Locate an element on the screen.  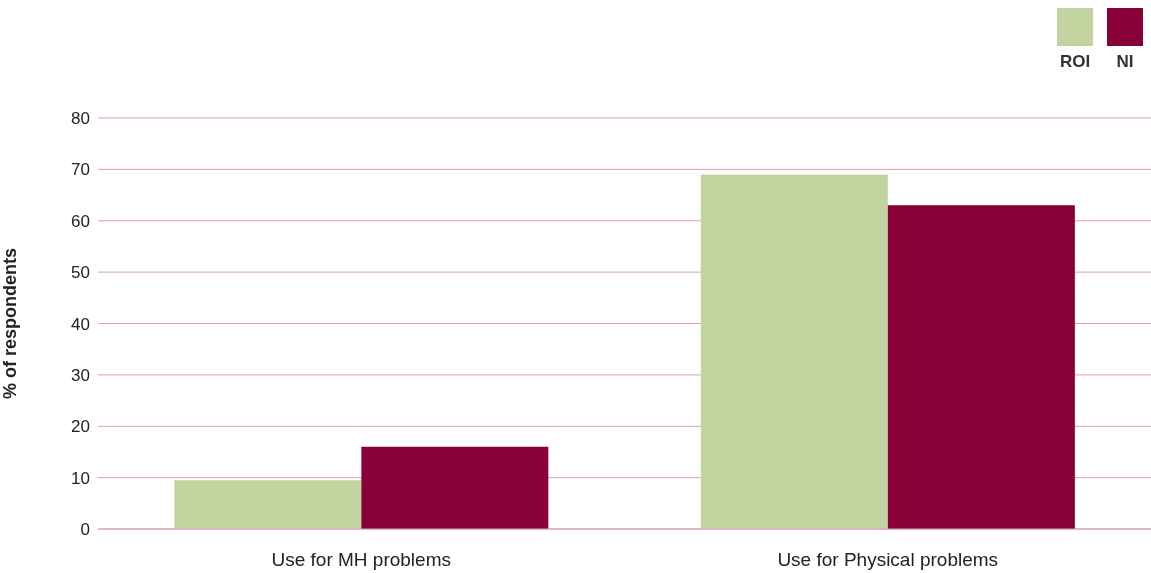
y-tick-label: 0 is located at coordinates (85, 530).